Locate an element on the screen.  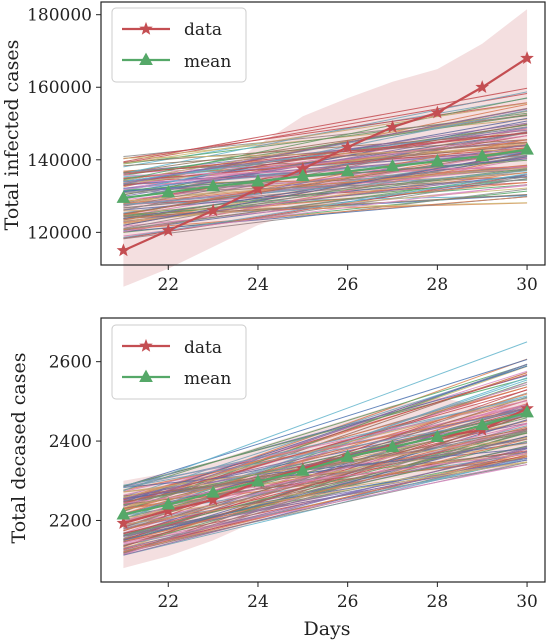
y-tick-label: 140000 is located at coordinates (59, 161).